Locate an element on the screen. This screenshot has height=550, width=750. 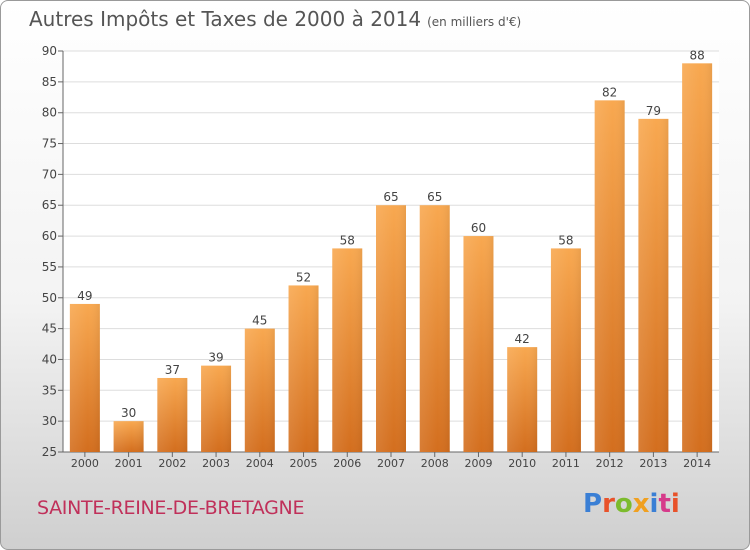
bar-value-label: 82 is located at coordinates (609, 92).